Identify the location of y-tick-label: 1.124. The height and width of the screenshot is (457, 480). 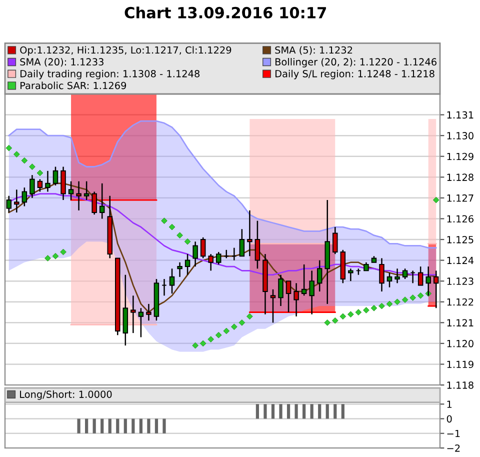
(460, 260).